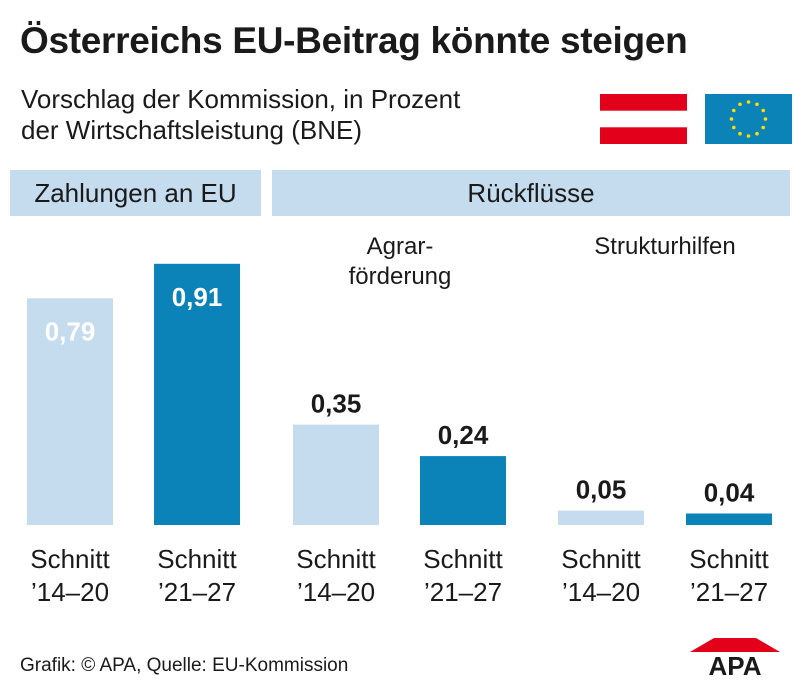  I want to click on source-footer: Grafik: © APA, Quelle: EU-Kommission, so click(184, 665).